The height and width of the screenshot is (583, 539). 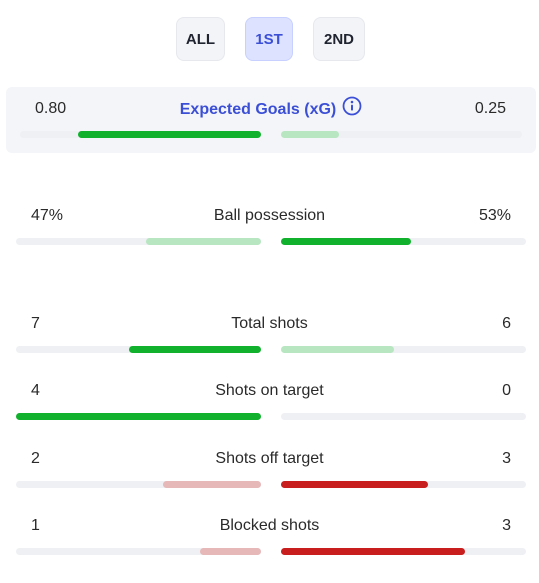 I want to click on tab-all-label: ALL, so click(x=200, y=39).